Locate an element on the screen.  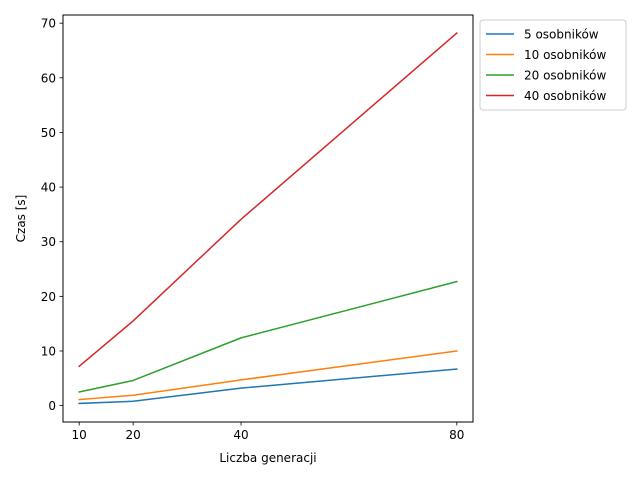
x-axis: 10 20 40 80 is located at coordinates (268, 432).